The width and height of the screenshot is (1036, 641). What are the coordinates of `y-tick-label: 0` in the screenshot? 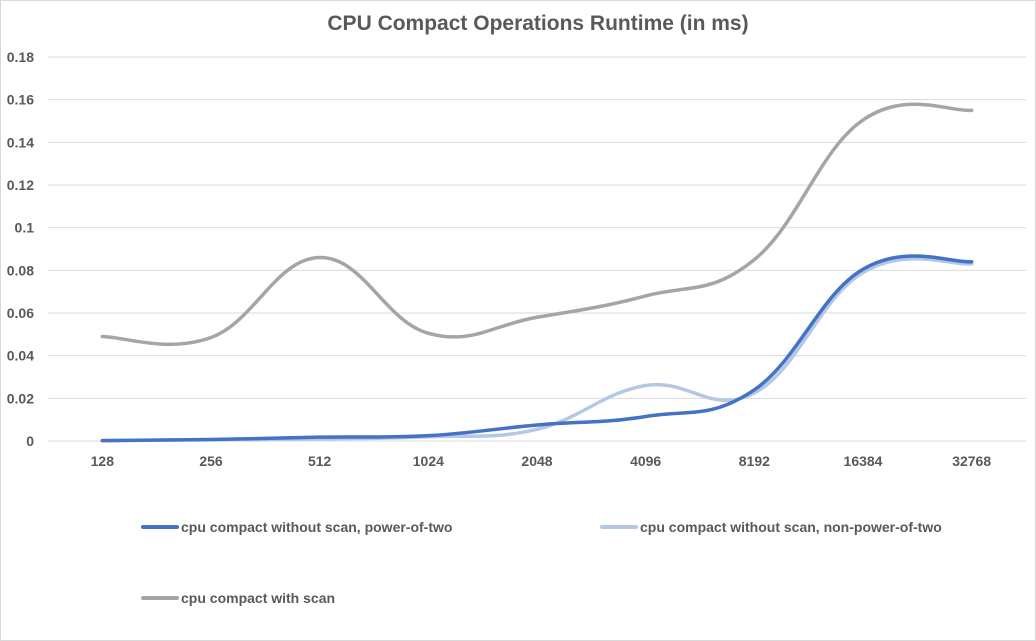 It's located at (30, 441).